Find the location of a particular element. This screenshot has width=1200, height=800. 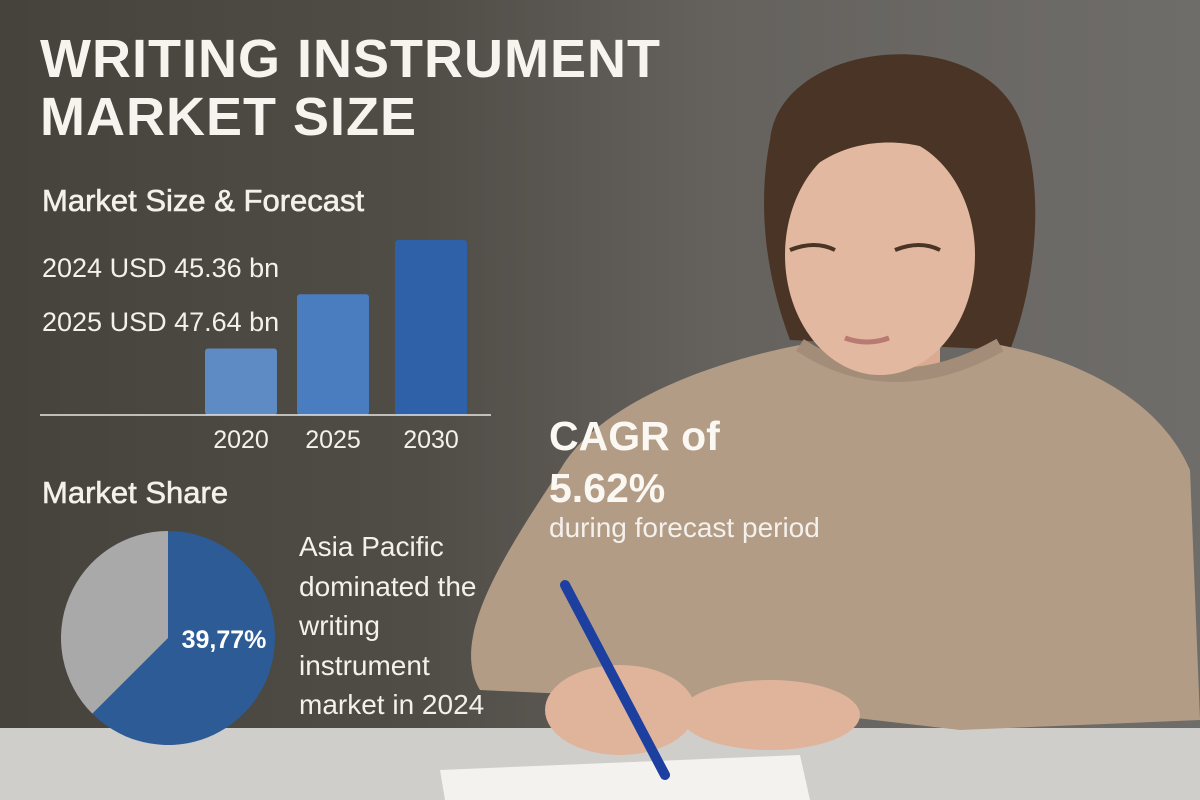

face is located at coordinates (880, 255).